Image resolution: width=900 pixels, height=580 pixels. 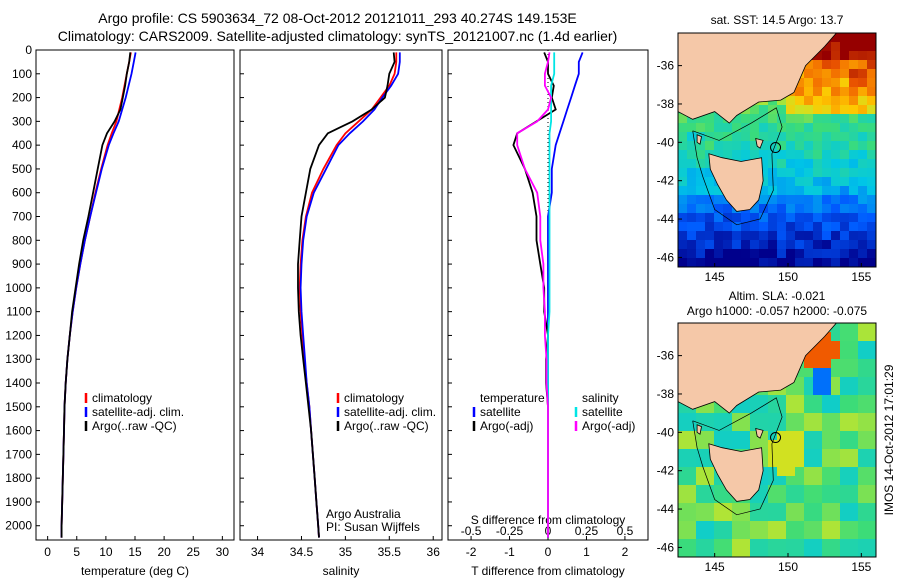 I want to click on x-tick-label: 30, so click(x=223, y=552).